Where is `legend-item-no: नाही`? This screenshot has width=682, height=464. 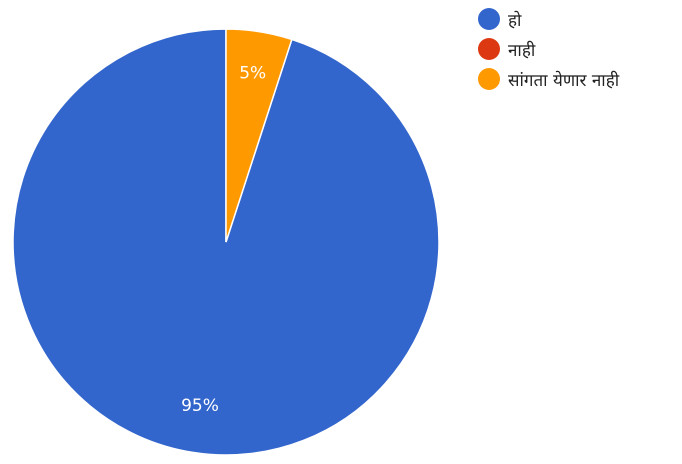
legend-item-no: नाही is located at coordinates (548, 49).